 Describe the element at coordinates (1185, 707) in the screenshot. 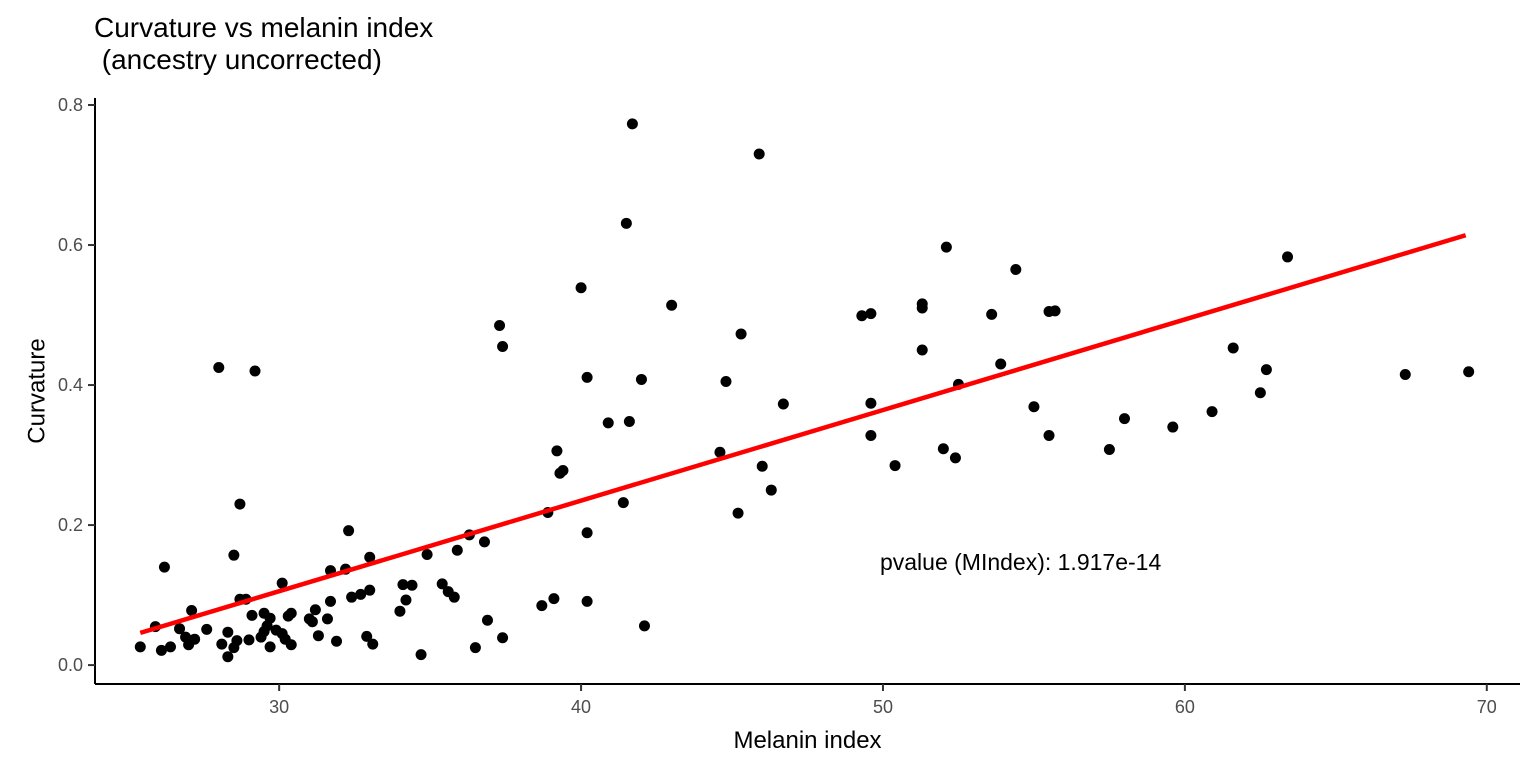

I see `x-tick-label: 60` at that location.